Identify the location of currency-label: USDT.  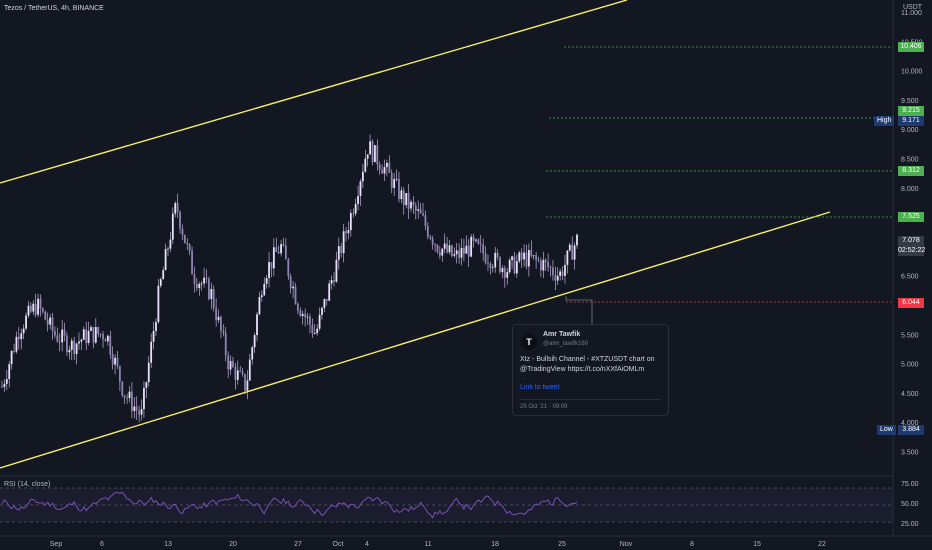
(913, 7).